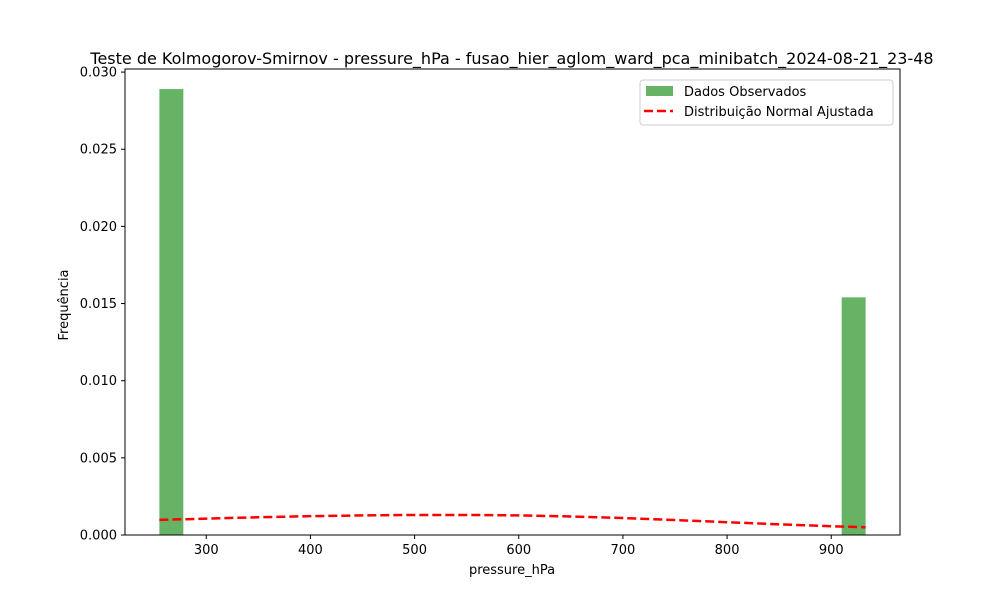  I want to click on legend-box, so click(766, 102).